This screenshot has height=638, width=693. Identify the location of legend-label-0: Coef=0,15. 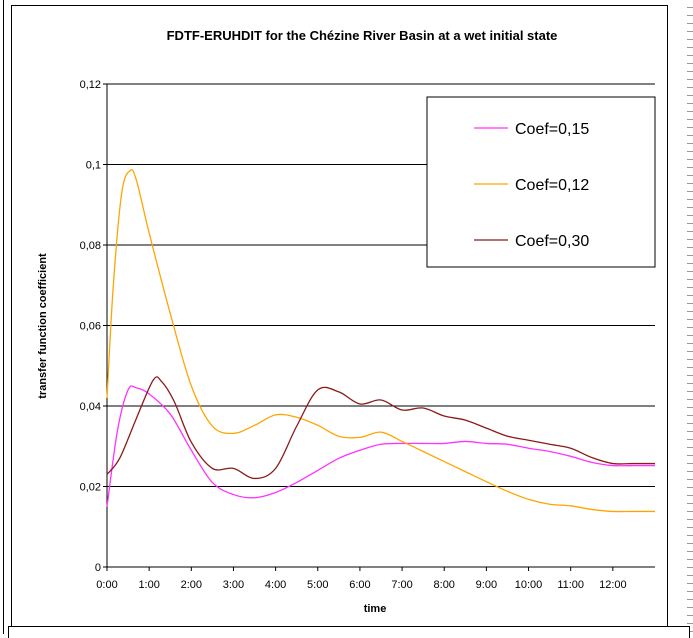
(552, 129).